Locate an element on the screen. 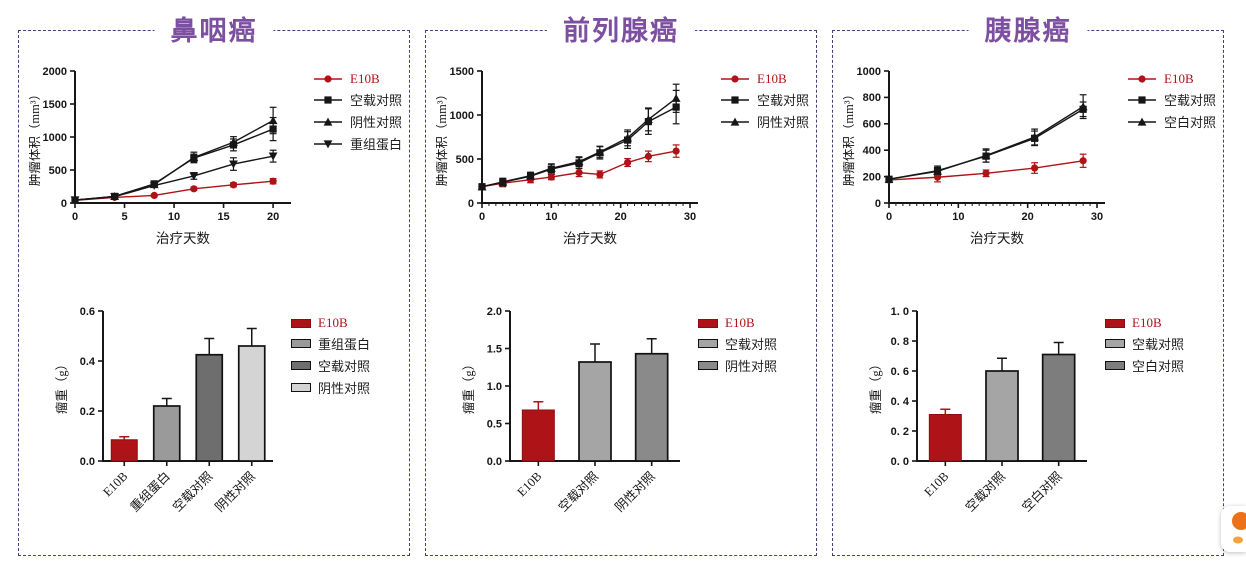  logo-icon is located at coordinates (1239, 528).